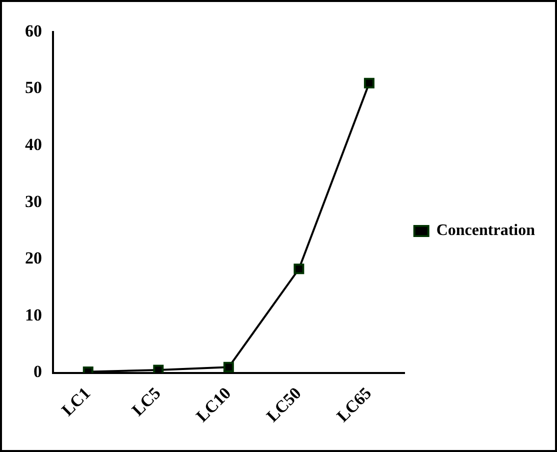  What do you see at coordinates (33, 201) in the screenshot?
I see `y-tick-label: 30` at bounding box center [33, 201].